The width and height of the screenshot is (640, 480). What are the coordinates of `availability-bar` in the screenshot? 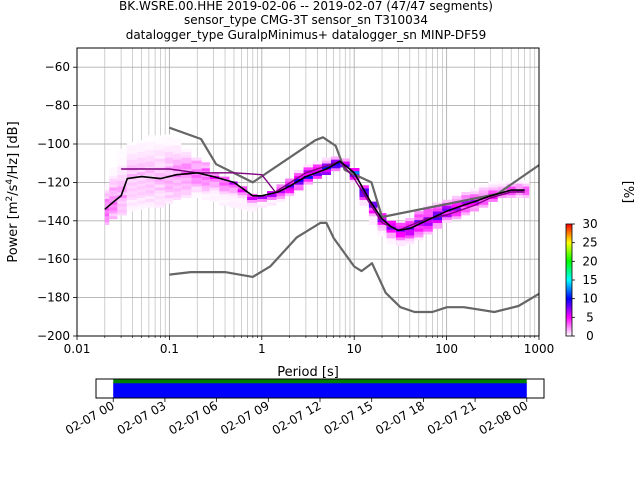 It's located at (320, 390).